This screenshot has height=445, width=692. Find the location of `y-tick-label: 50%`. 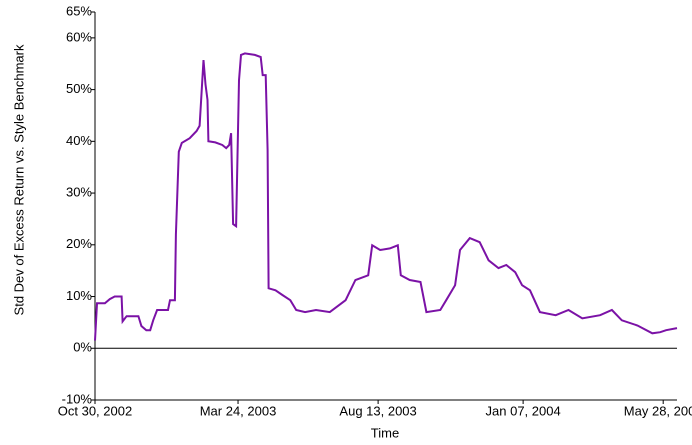

y-tick-label: 50% is located at coordinates (79, 88).